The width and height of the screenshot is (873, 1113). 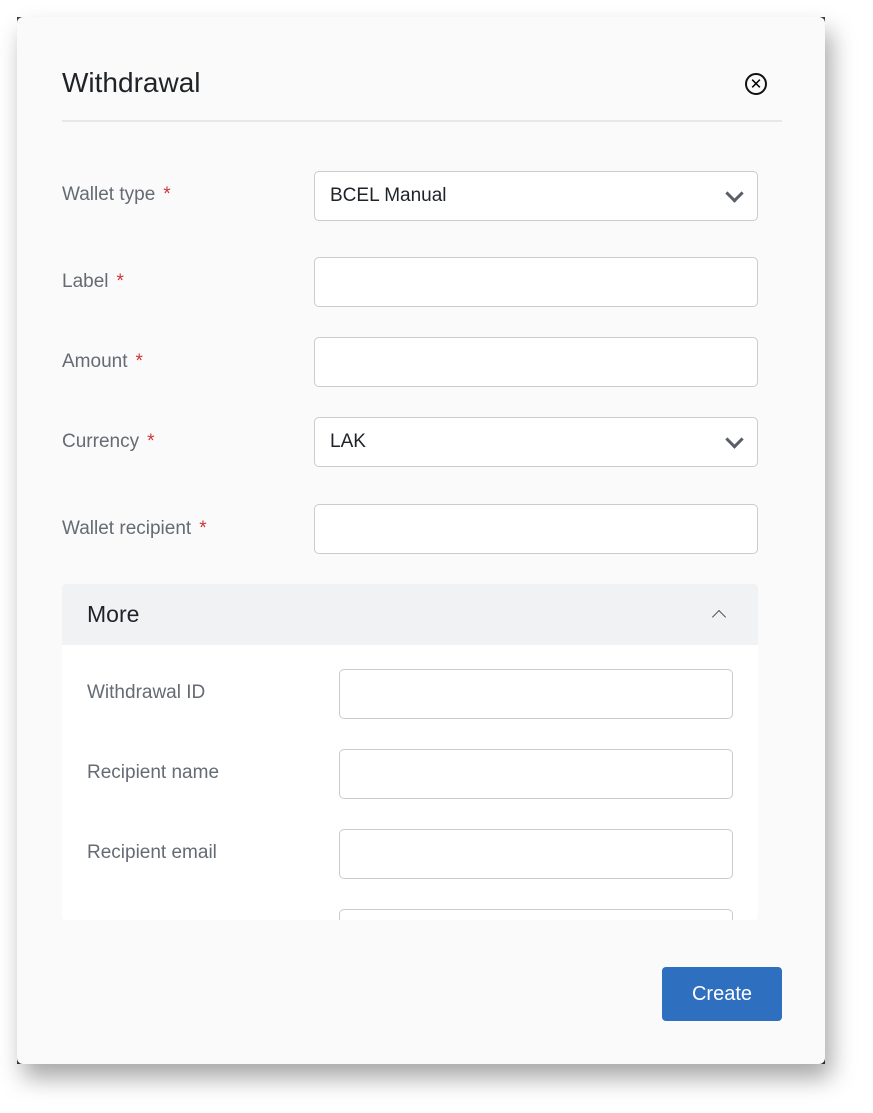 What do you see at coordinates (113, 614) in the screenshot?
I see `more-title: More` at bounding box center [113, 614].